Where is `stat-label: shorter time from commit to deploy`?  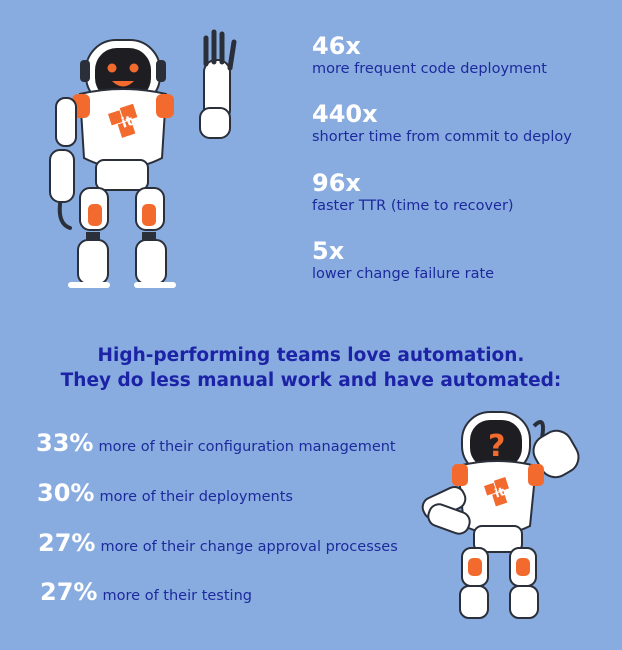 stat-label: shorter time from commit to deploy is located at coordinates (442, 137).